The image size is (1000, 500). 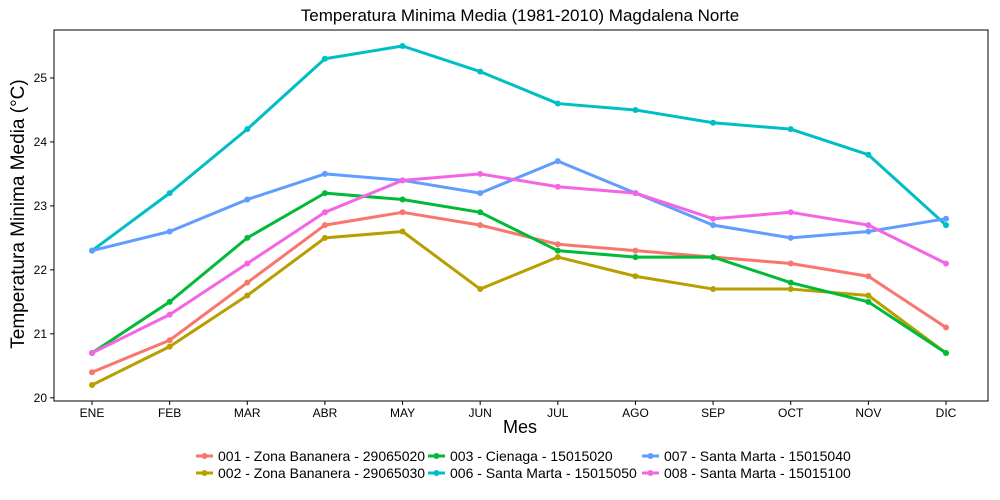 I want to click on x-tick-label: ENE, so click(x=92, y=413).